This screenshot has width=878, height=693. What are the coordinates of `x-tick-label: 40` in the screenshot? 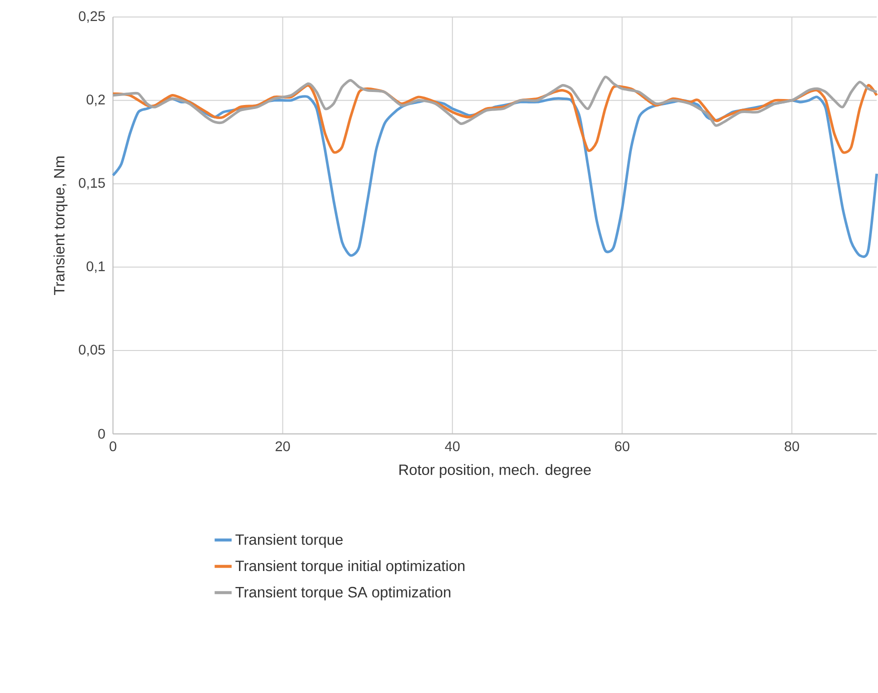 It's located at (452, 446).